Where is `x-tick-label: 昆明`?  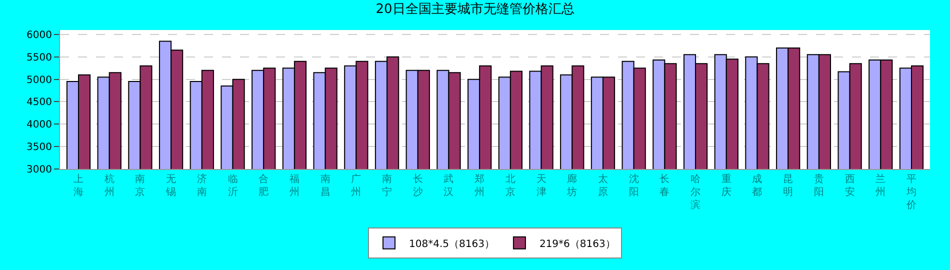 x-tick-label: 昆明 is located at coordinates (788, 186).